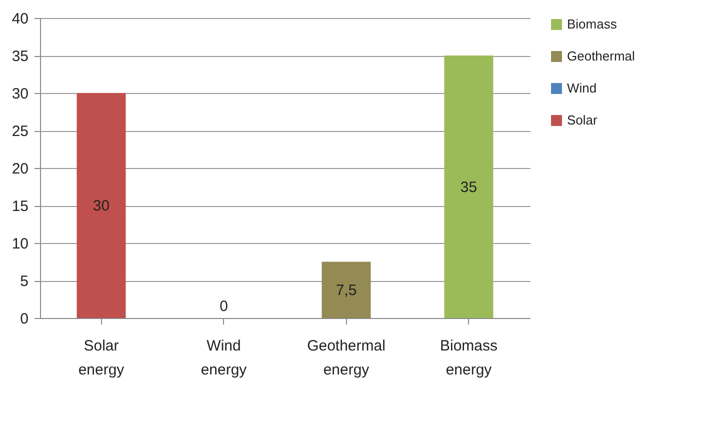 The image size is (702, 422). What do you see at coordinates (24, 281) in the screenshot?
I see `y-tick-label: 5` at bounding box center [24, 281].